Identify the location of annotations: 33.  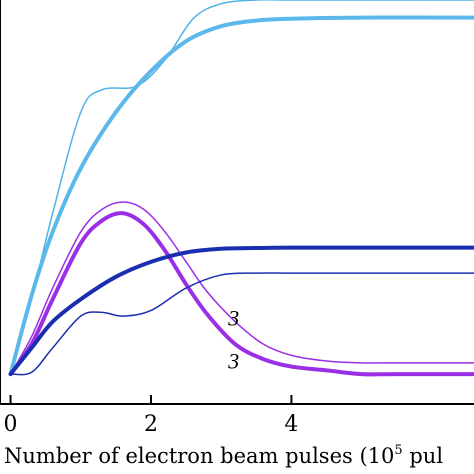
(233, 339).